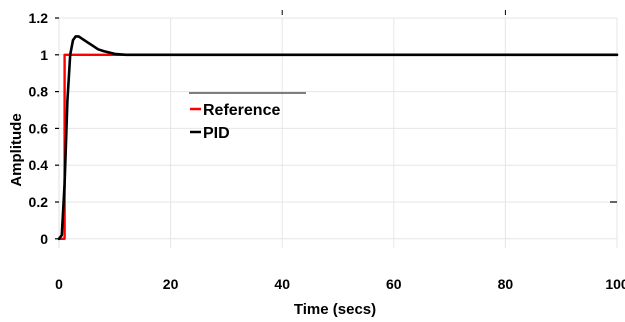  What do you see at coordinates (335, 309) in the screenshot?
I see `x-axis-label: Time (secs)` at bounding box center [335, 309].